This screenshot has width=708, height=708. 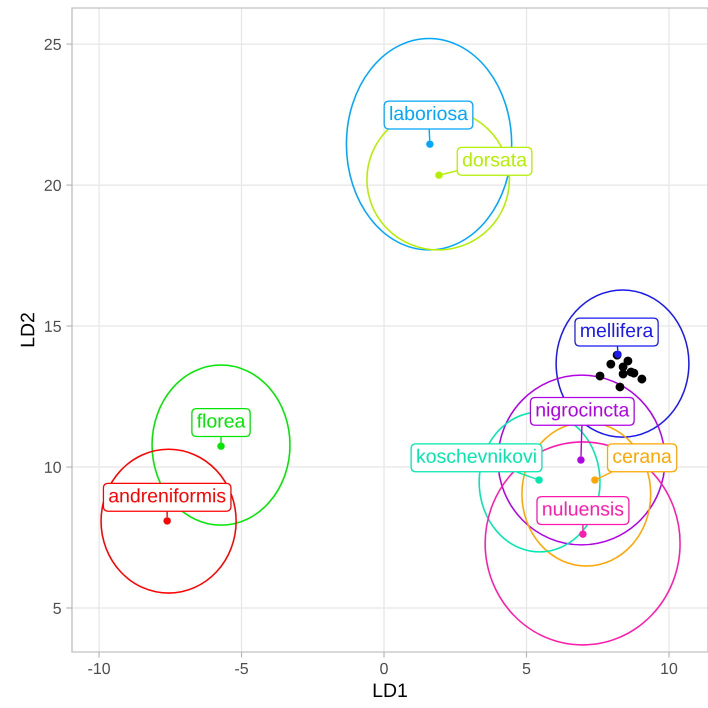 I want to click on x-axis-title: LD1, so click(x=390, y=690).